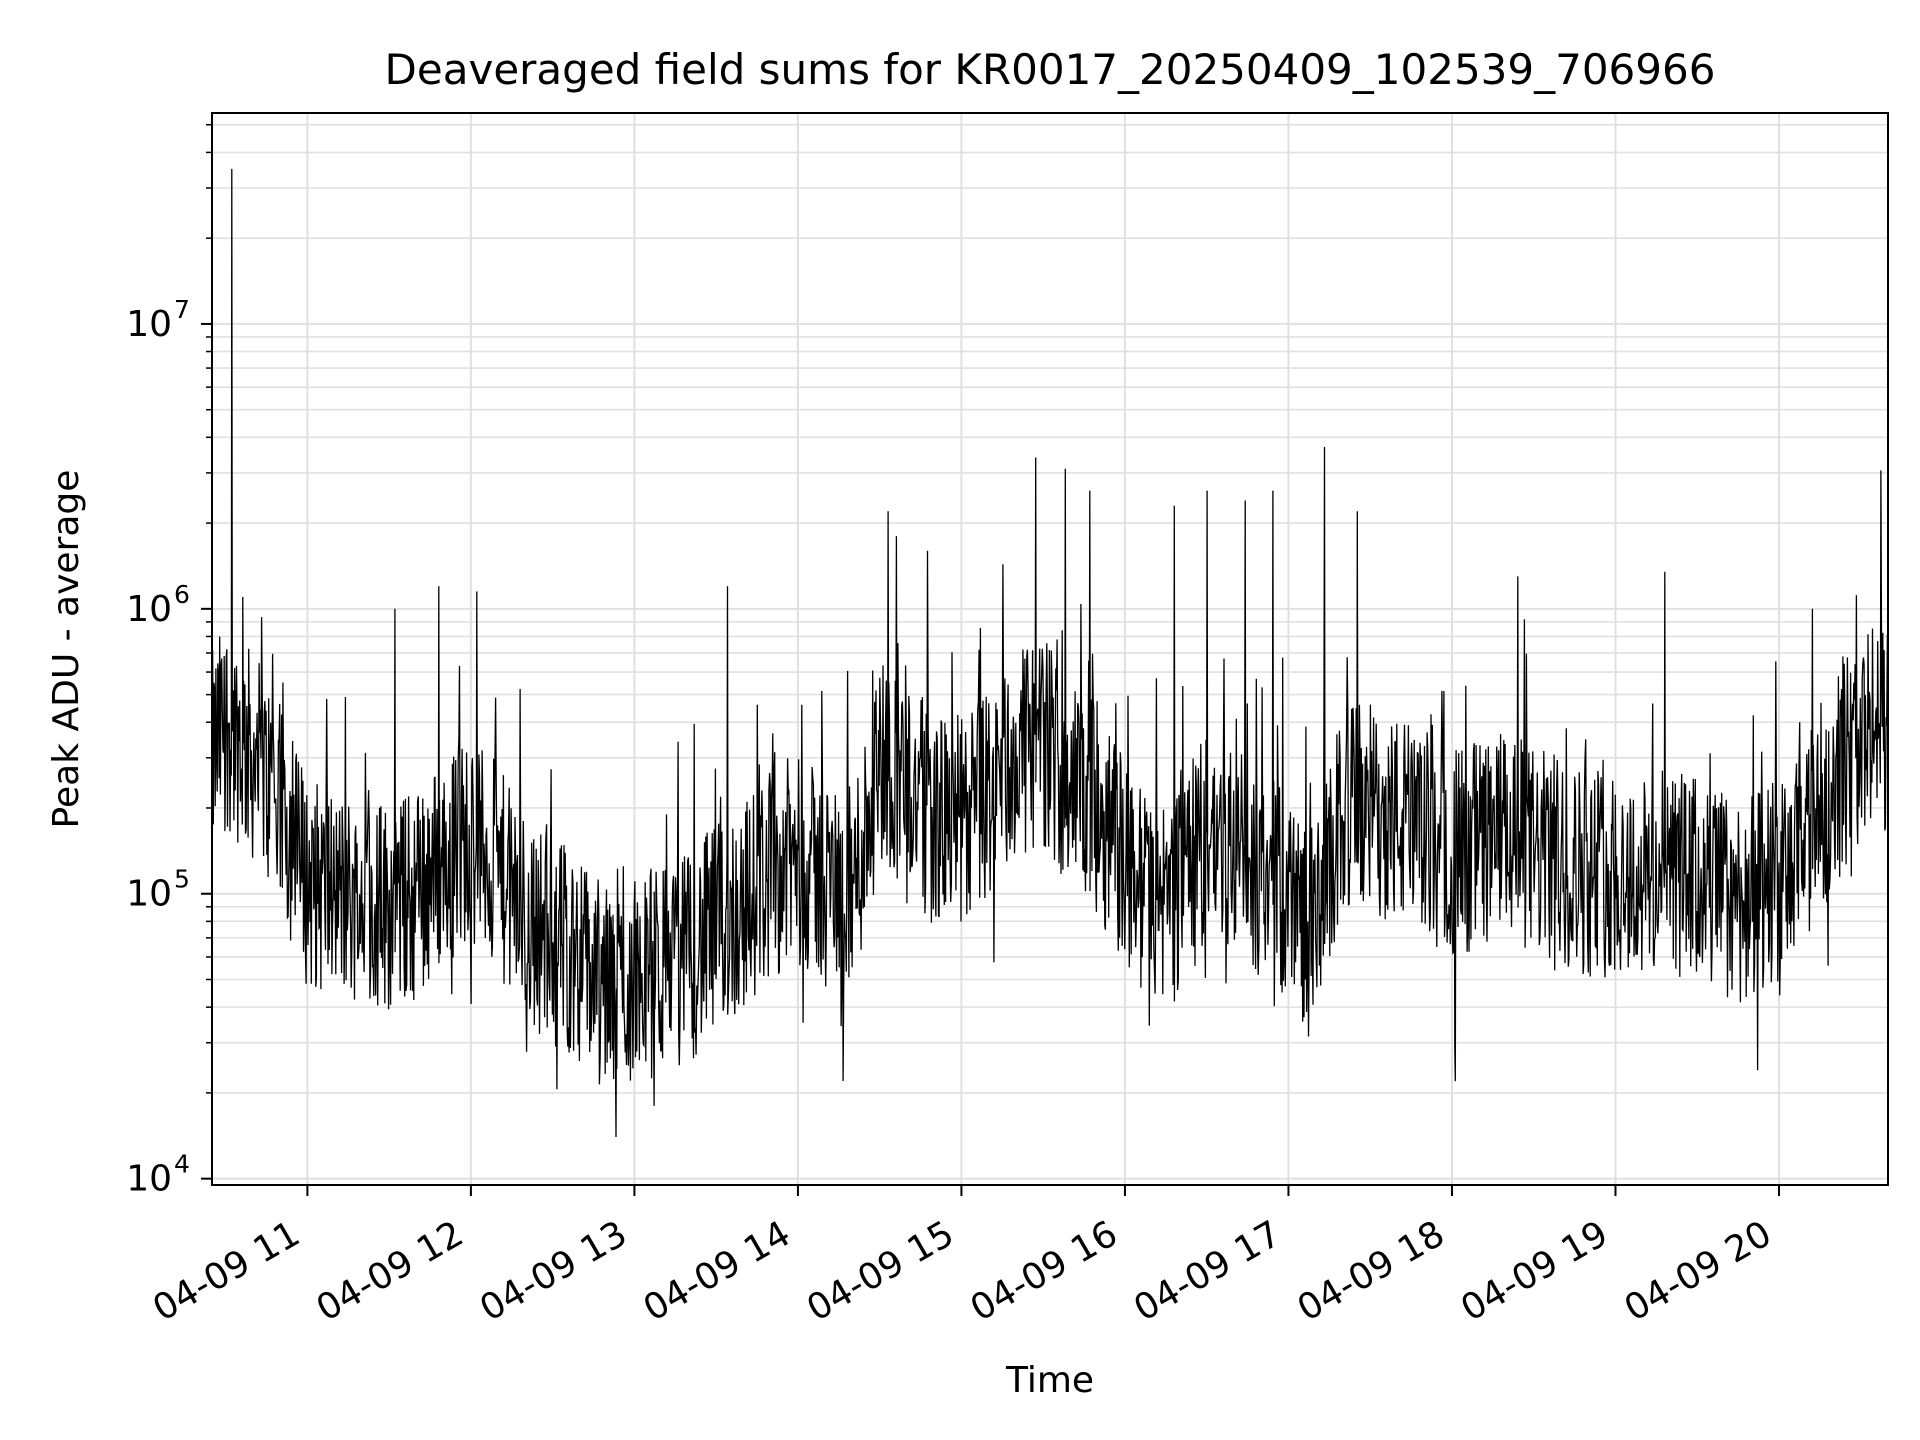 This screenshot has height=1440, width=1920. I want to click on y-tick-label-exponent: 5, so click(182, 879).